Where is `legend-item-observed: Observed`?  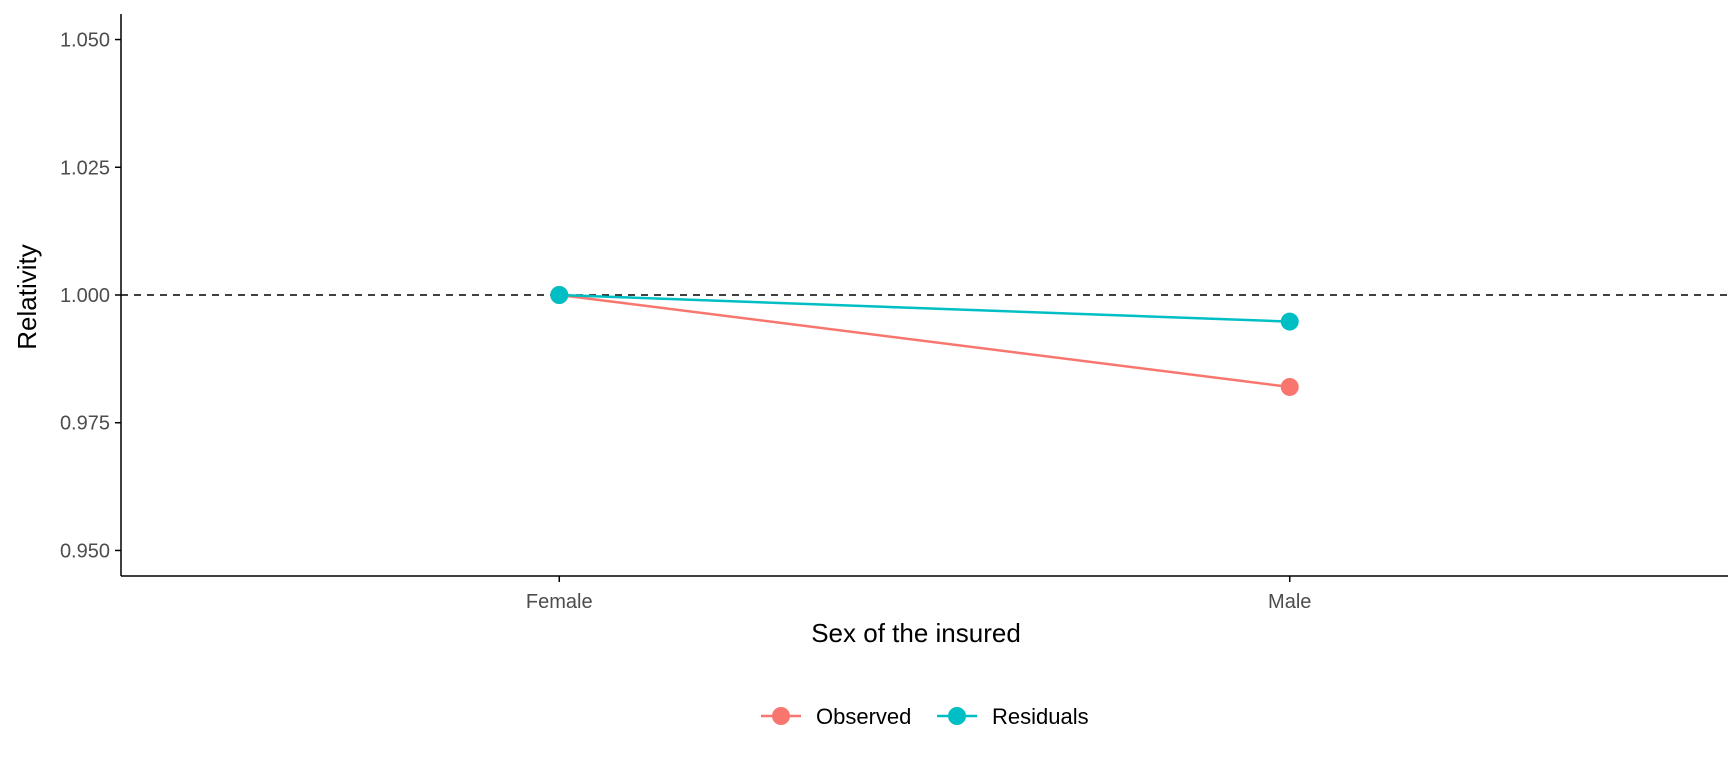
legend-item-observed: Observed is located at coordinates (836, 716).